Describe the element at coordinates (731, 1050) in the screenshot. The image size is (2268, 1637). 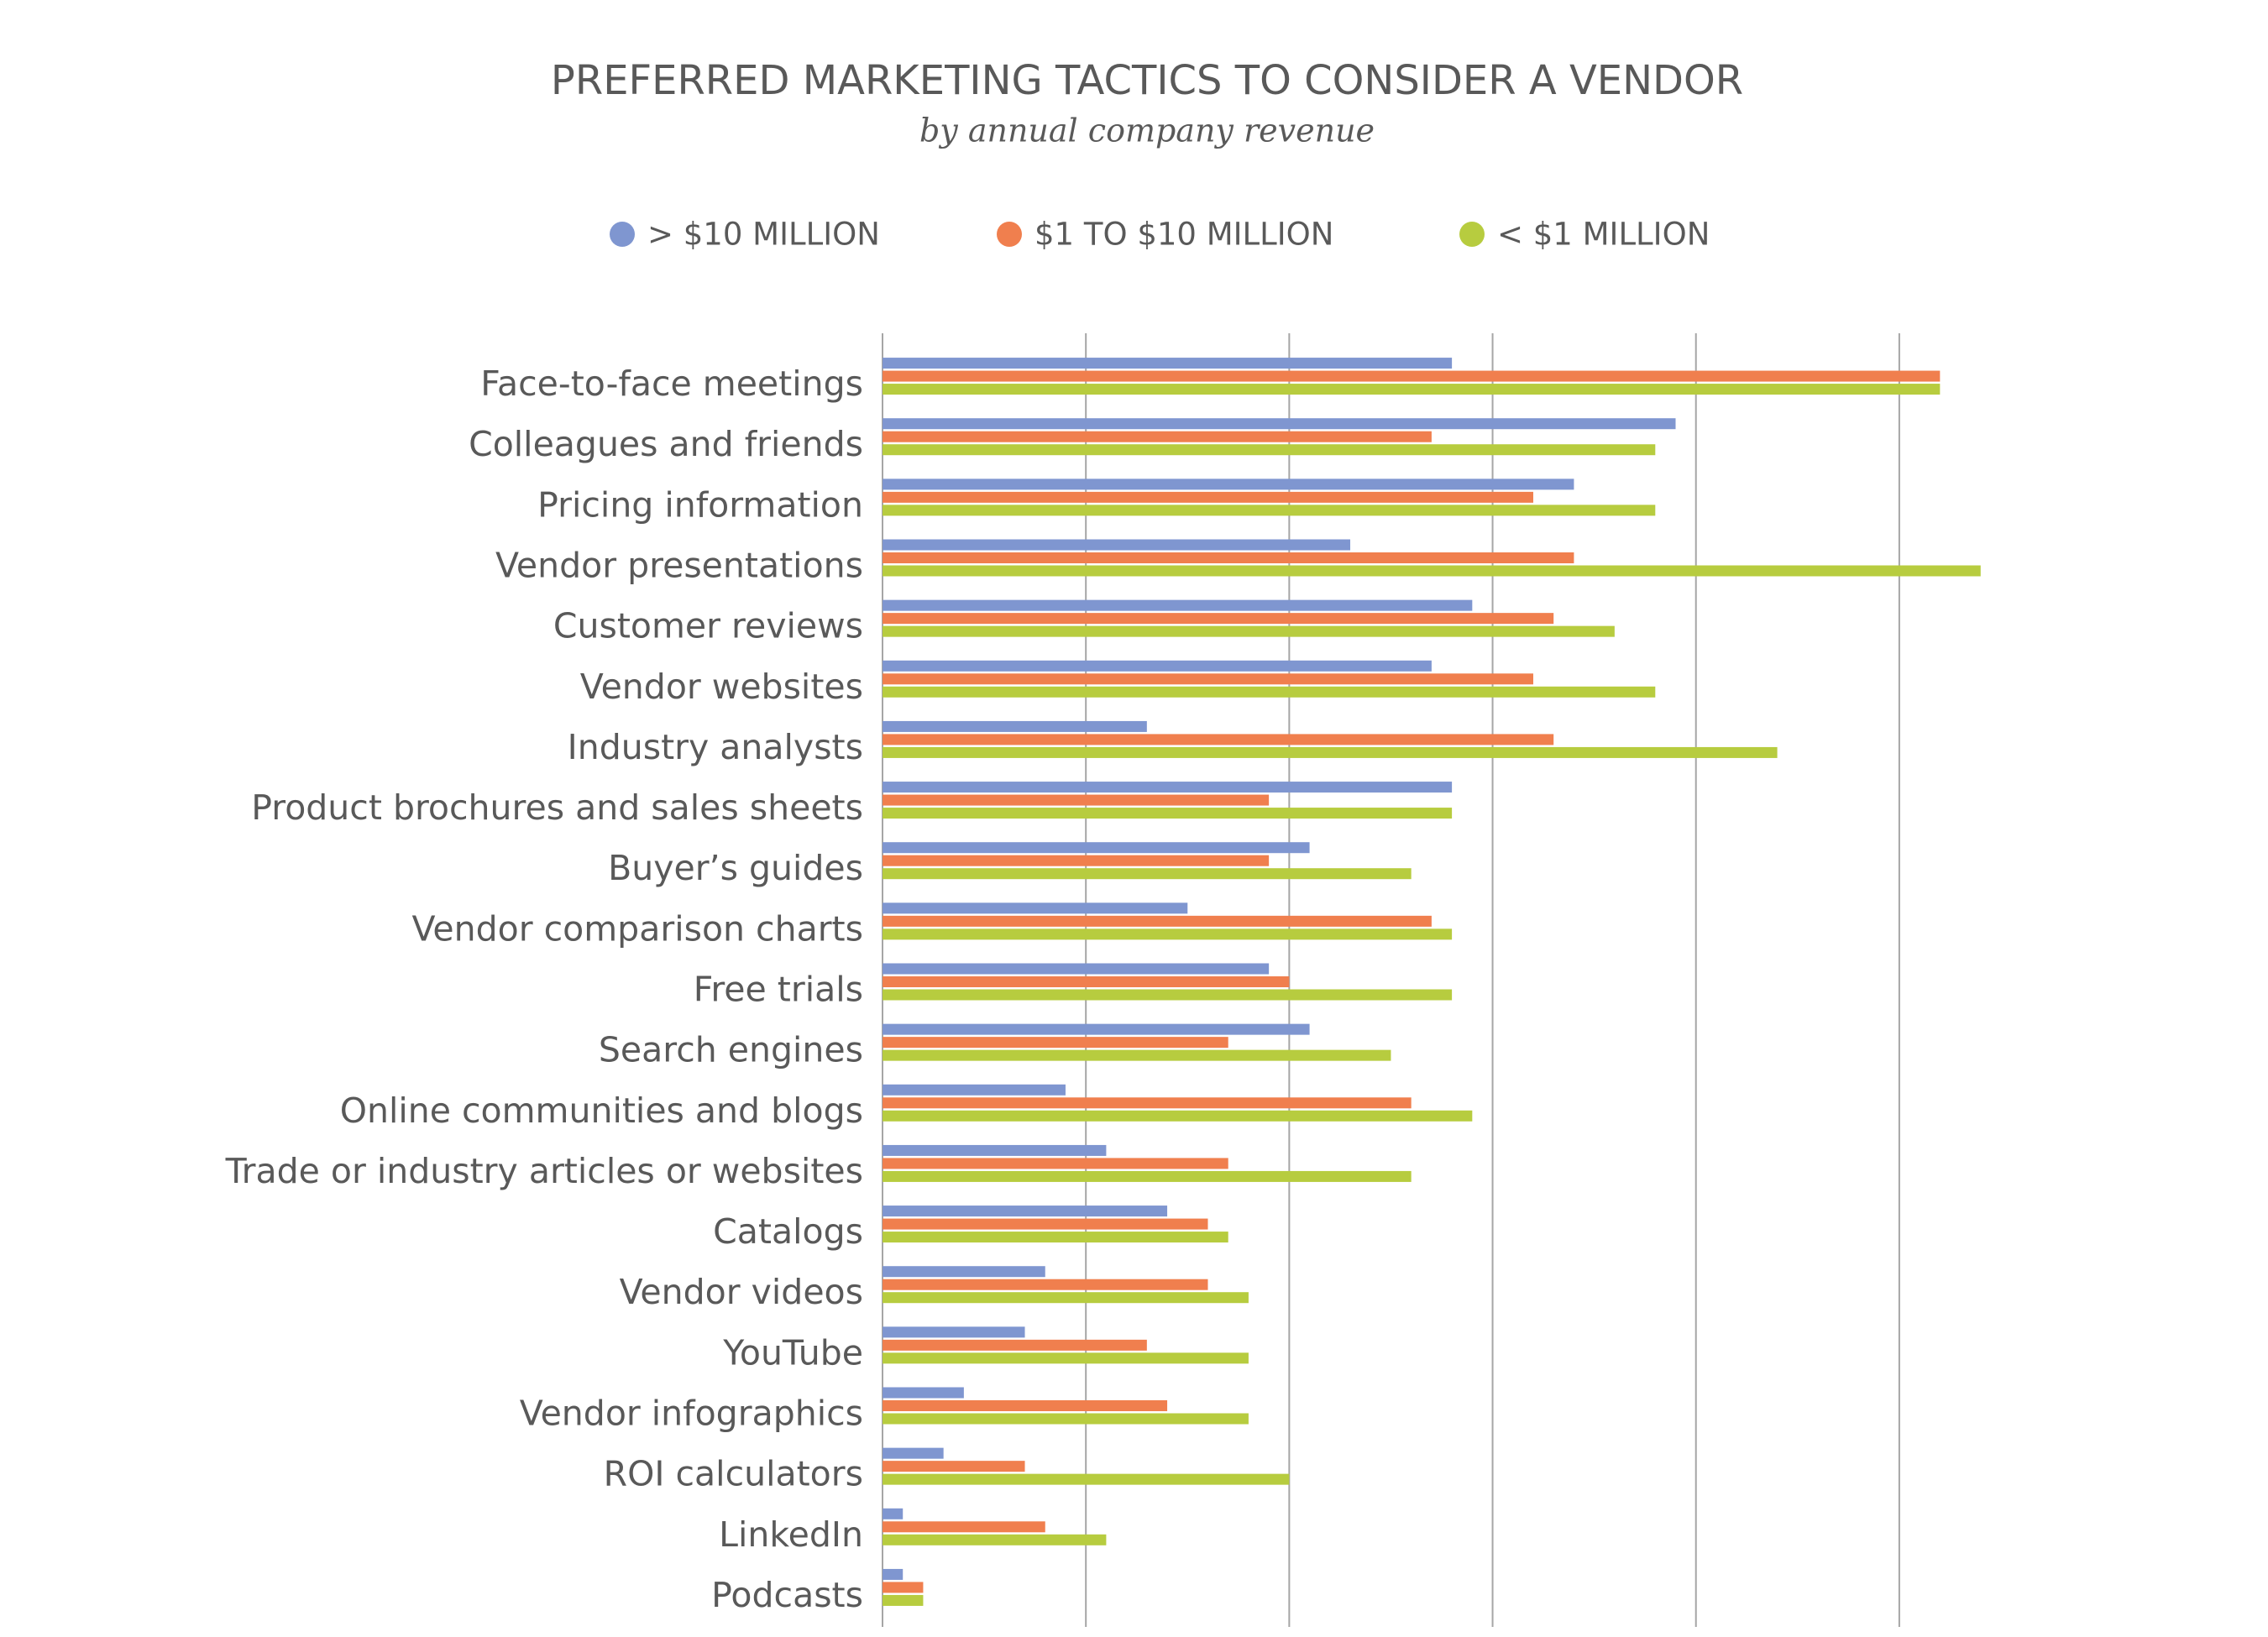
I see `y-tick-label: Search engines` at that location.